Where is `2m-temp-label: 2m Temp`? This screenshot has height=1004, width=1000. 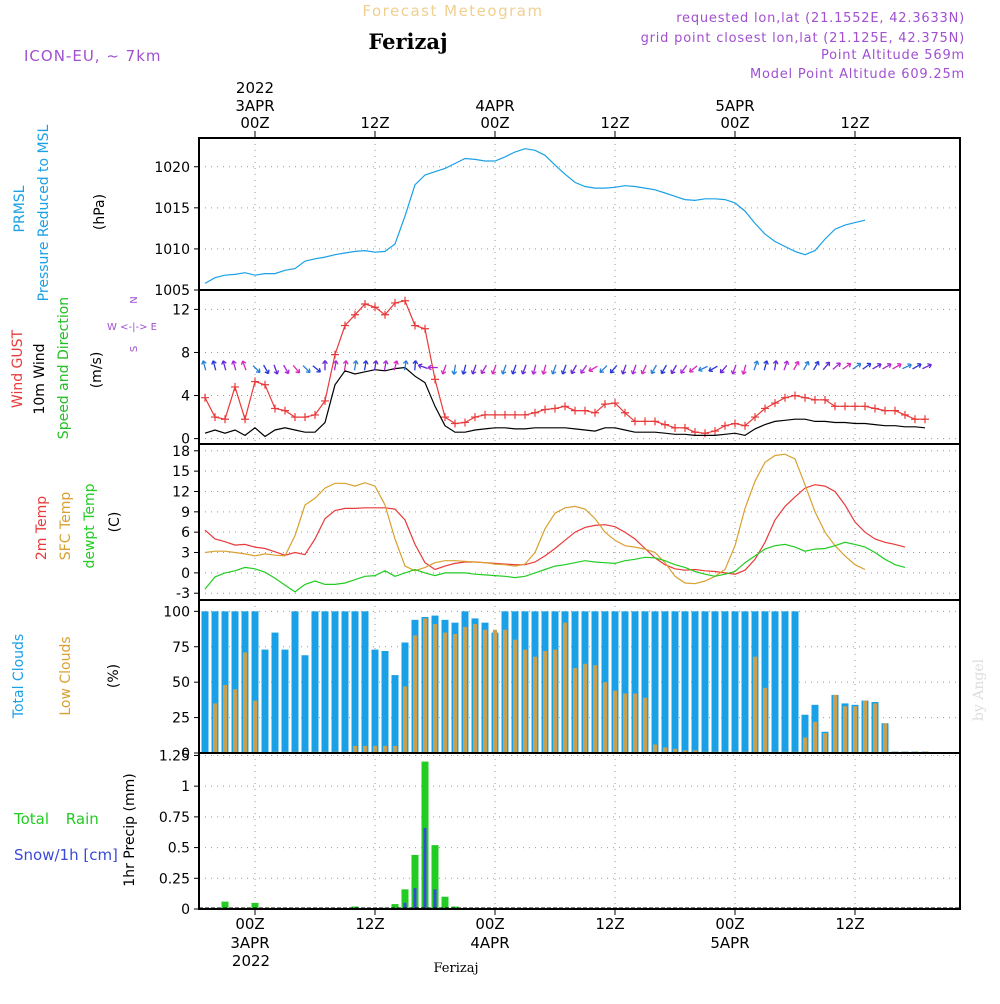 2m-temp-label: 2m Temp is located at coordinates (42, 528).